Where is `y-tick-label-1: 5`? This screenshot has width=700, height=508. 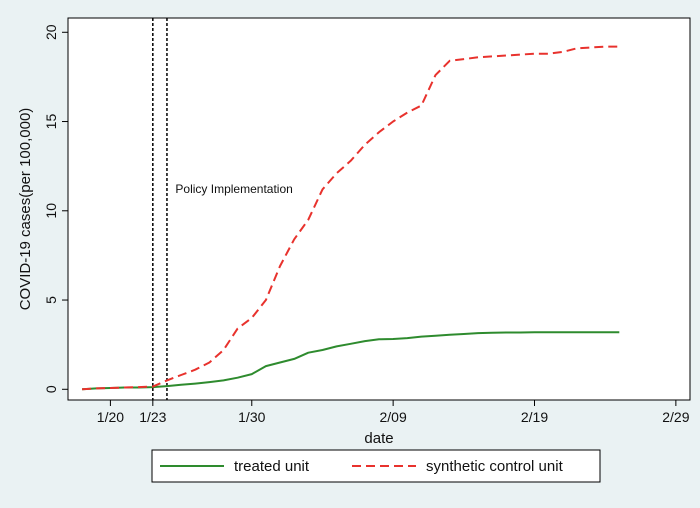
y-tick-label-1: 5 is located at coordinates (51, 300).